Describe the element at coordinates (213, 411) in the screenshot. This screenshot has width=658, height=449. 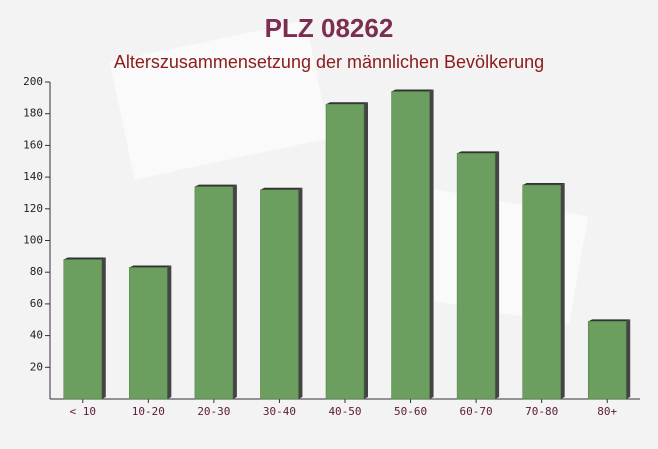
I see `x-tick-label: 20-30` at that location.